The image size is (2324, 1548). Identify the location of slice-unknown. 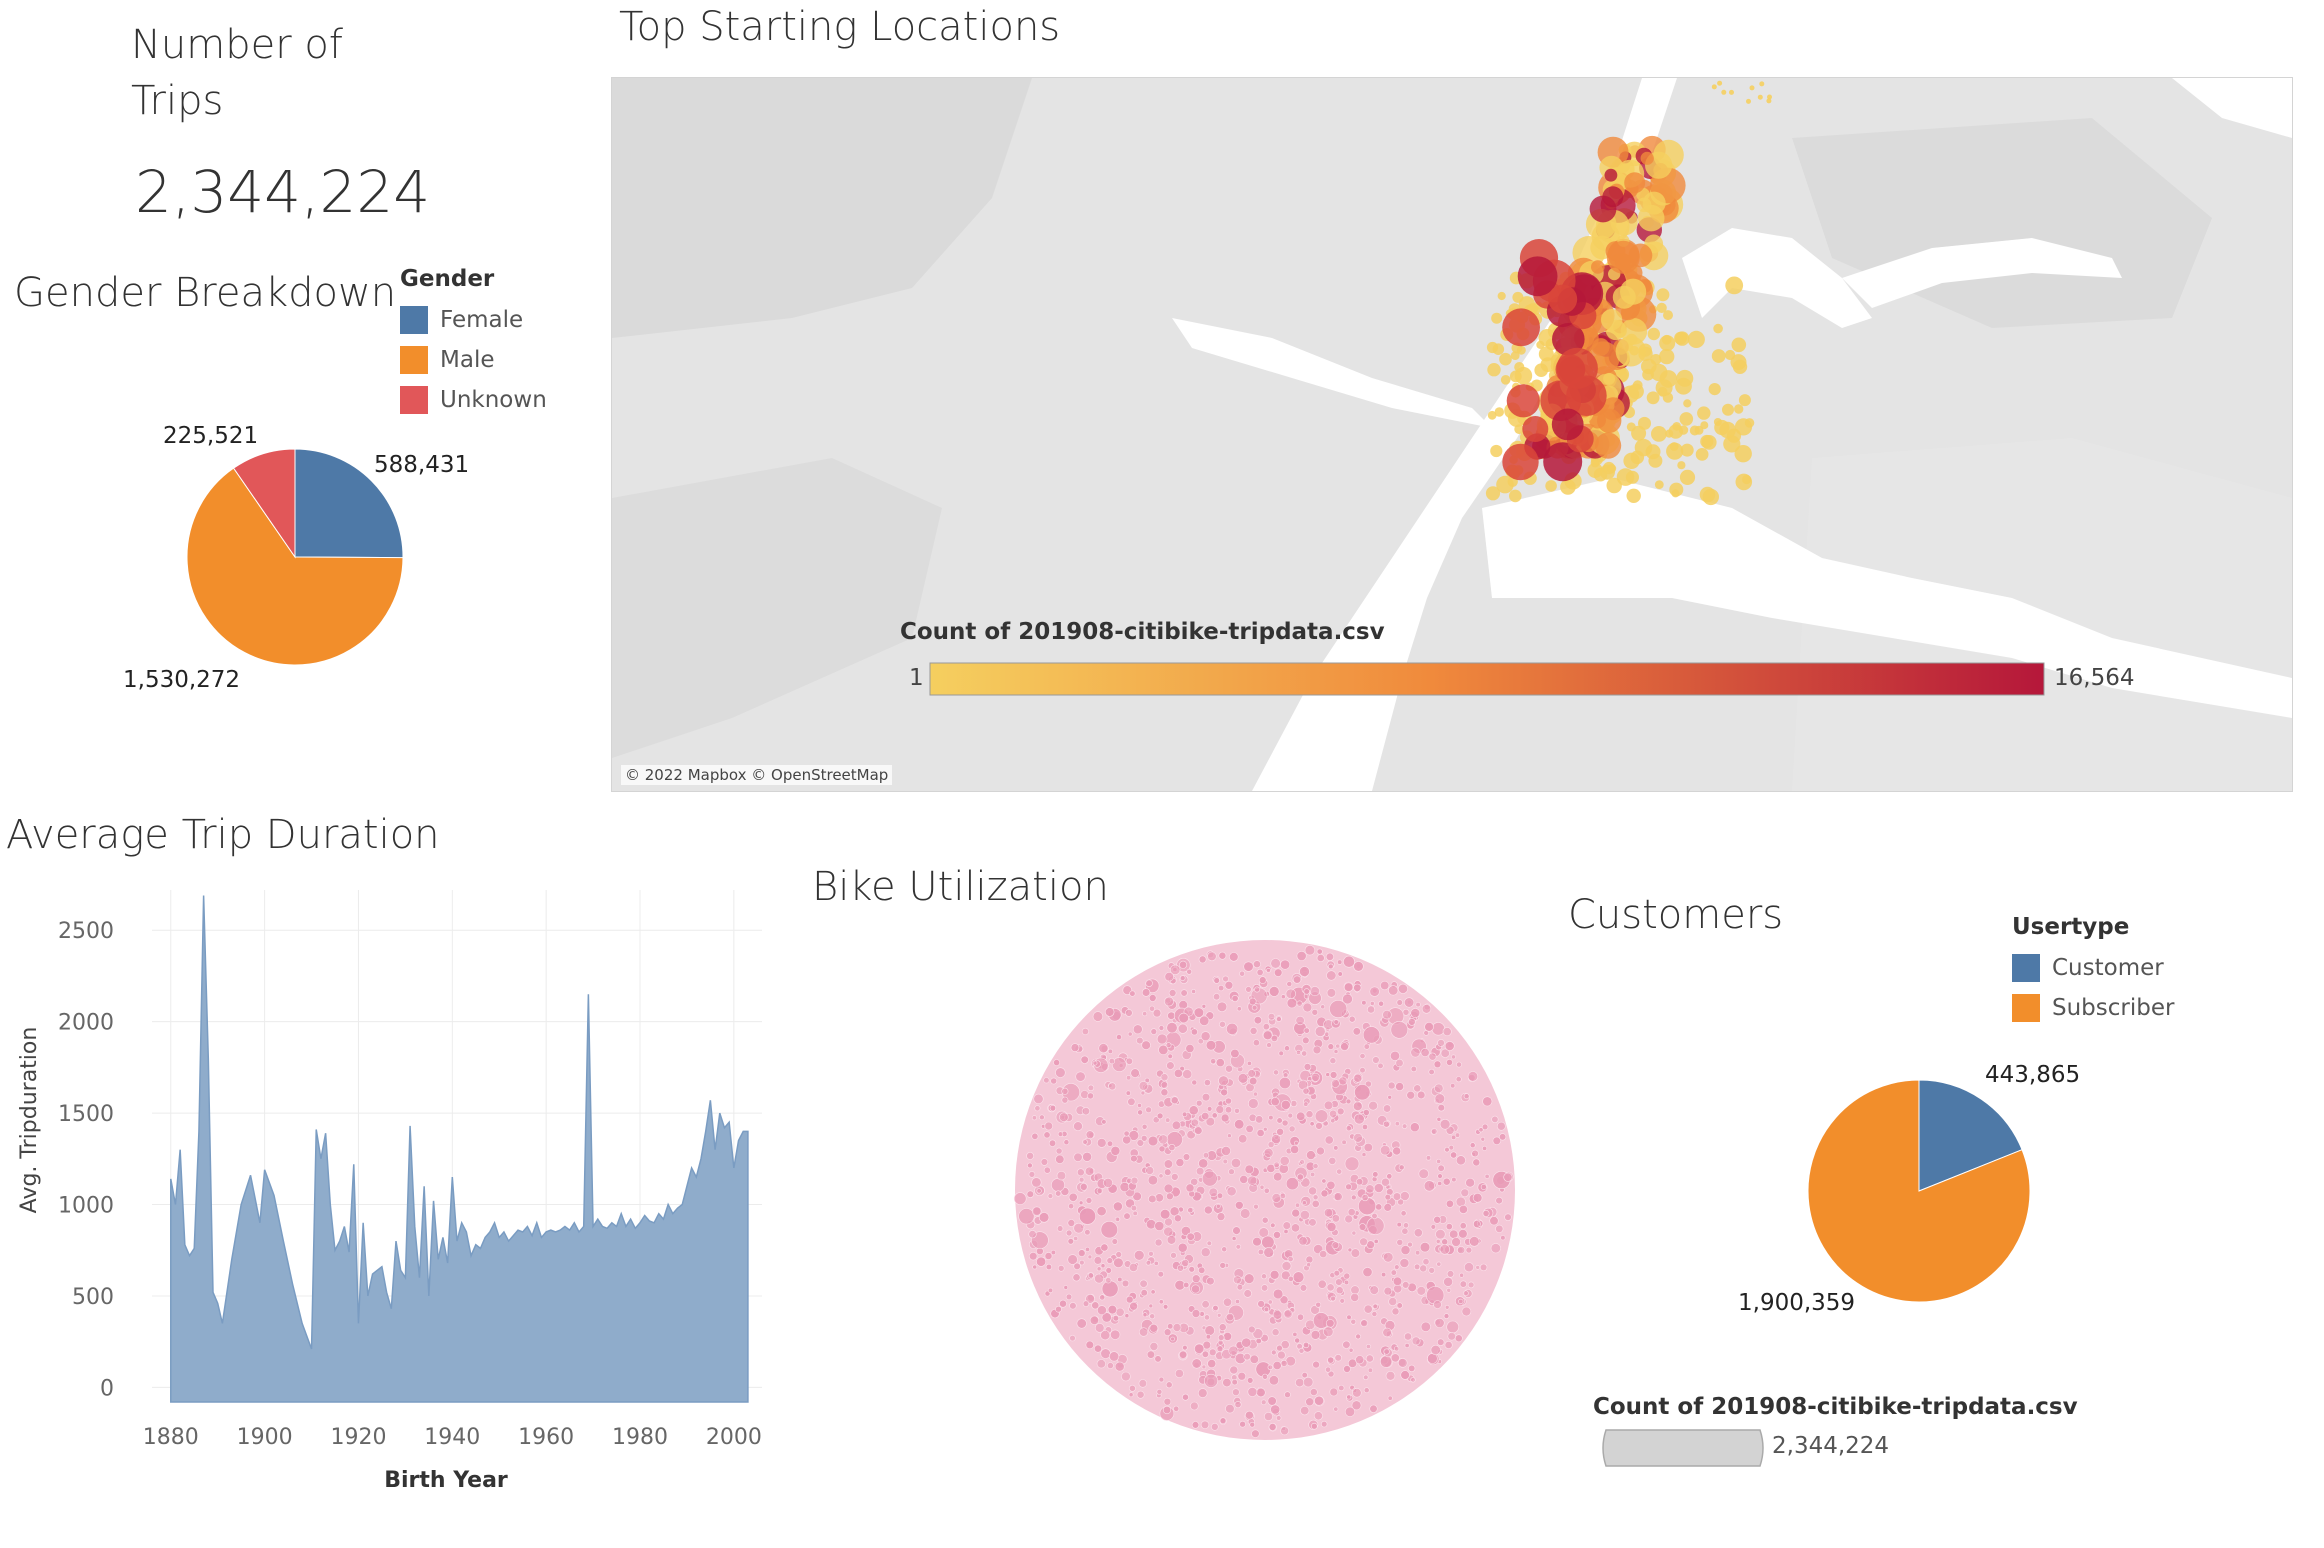
(264, 503).